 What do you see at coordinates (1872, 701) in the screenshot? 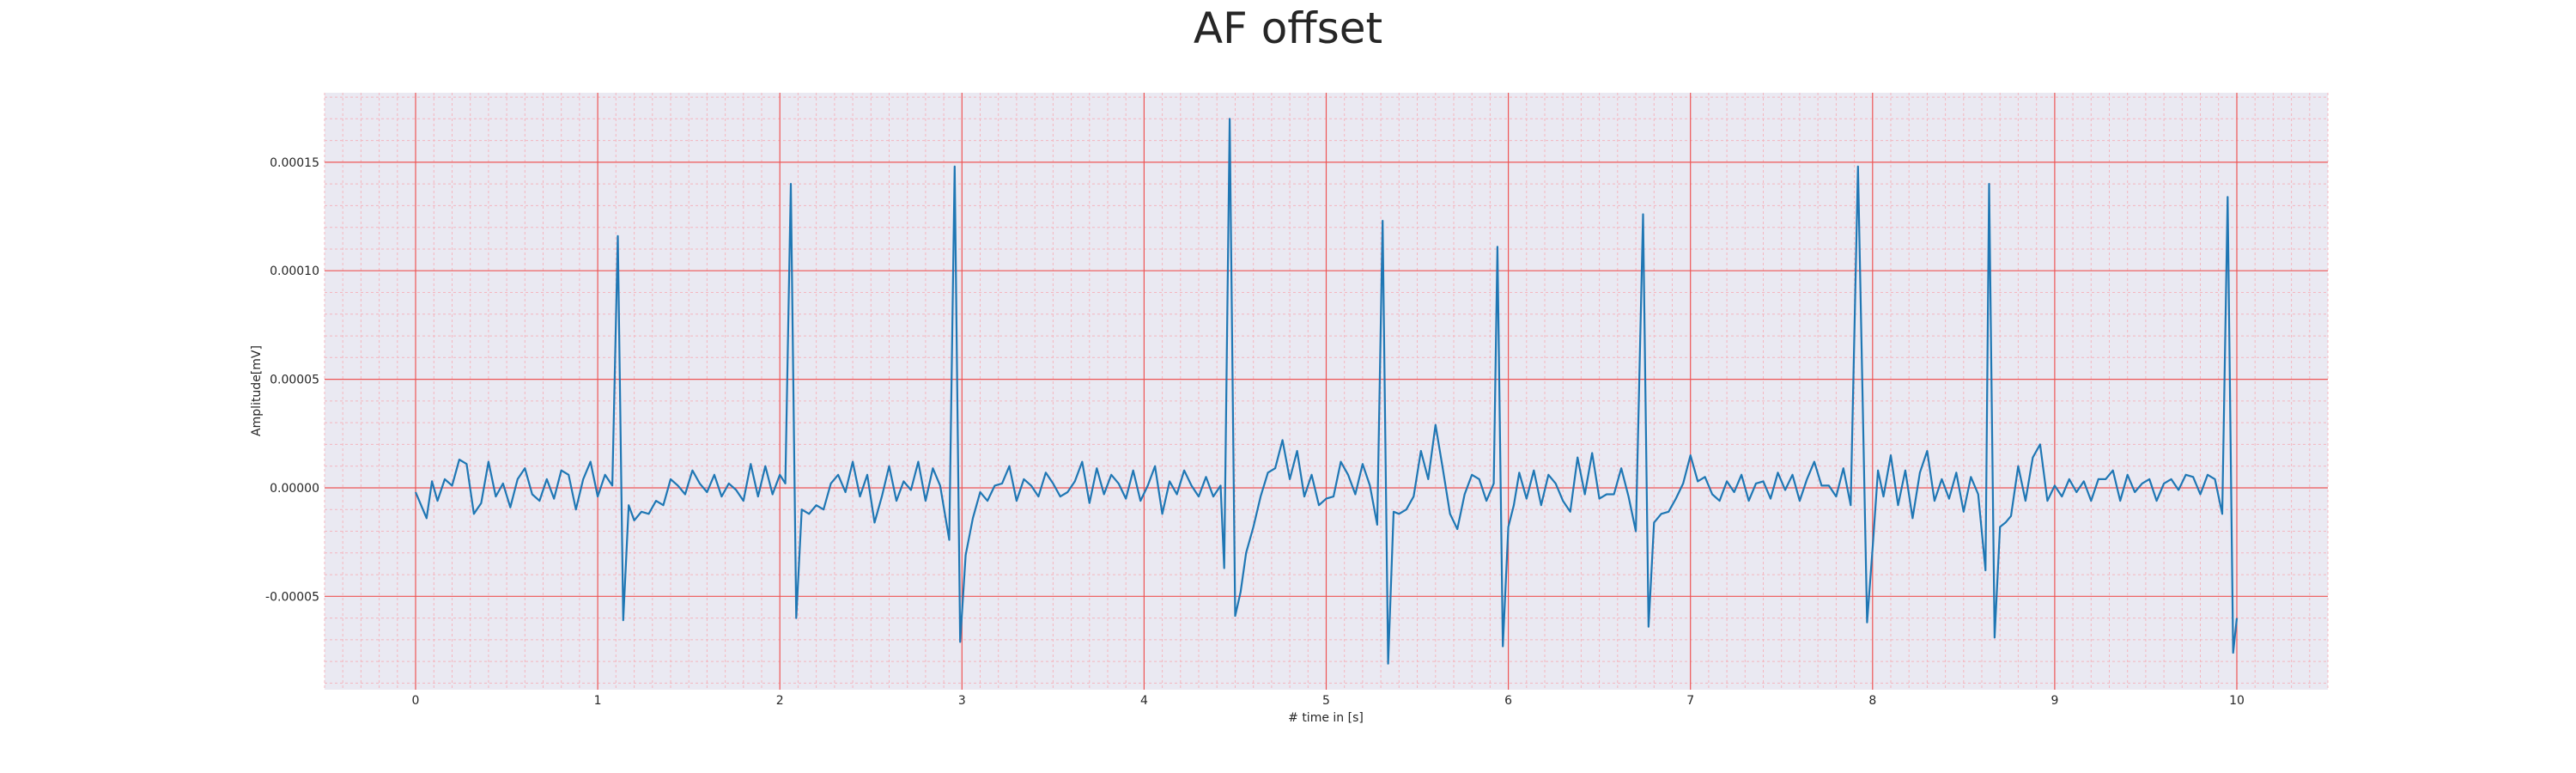
I see `x-tick-label: 8` at bounding box center [1872, 701].